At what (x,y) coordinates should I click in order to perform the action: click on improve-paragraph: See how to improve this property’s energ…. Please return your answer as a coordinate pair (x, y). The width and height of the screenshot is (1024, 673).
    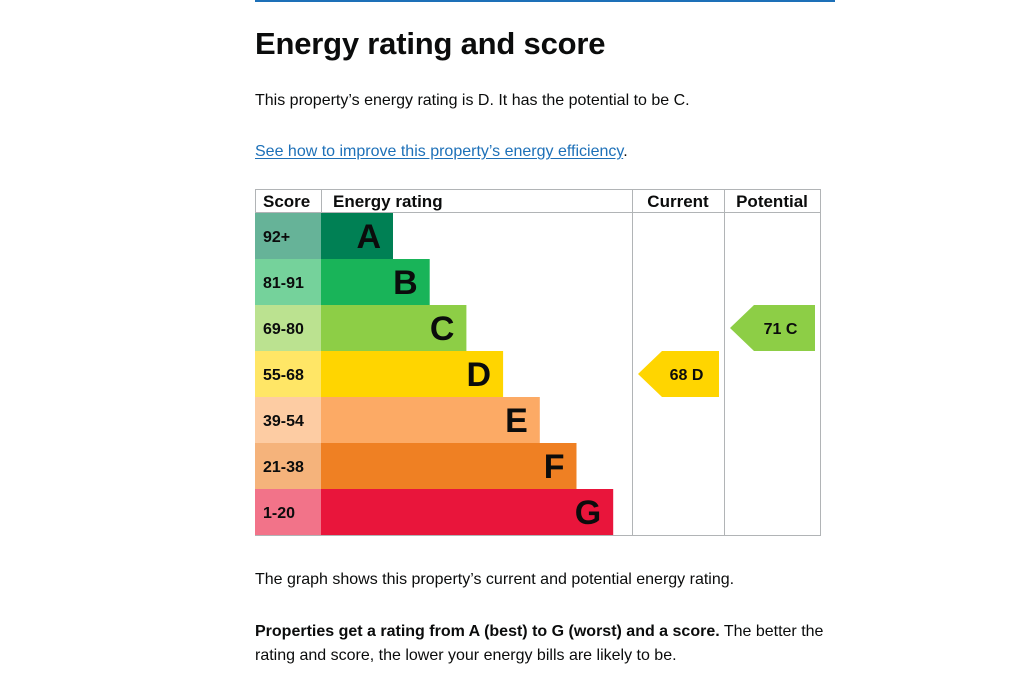
    Looking at the image, I should click on (545, 152).